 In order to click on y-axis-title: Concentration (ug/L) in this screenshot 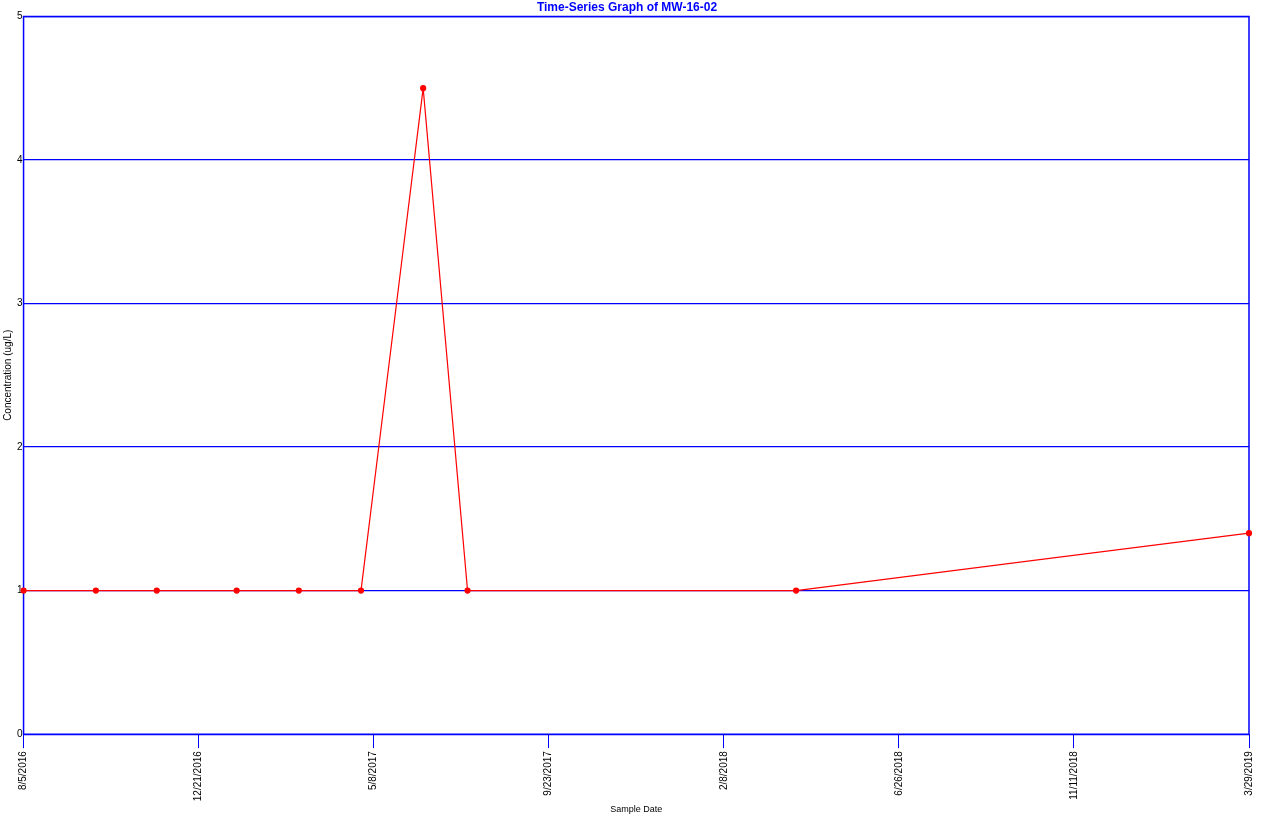, I will do `click(7, 375)`.